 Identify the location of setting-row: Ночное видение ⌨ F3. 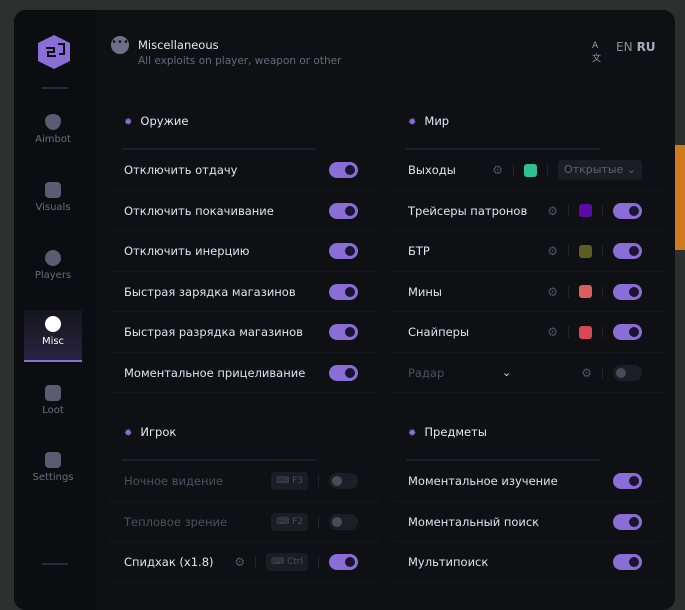
(244, 481).